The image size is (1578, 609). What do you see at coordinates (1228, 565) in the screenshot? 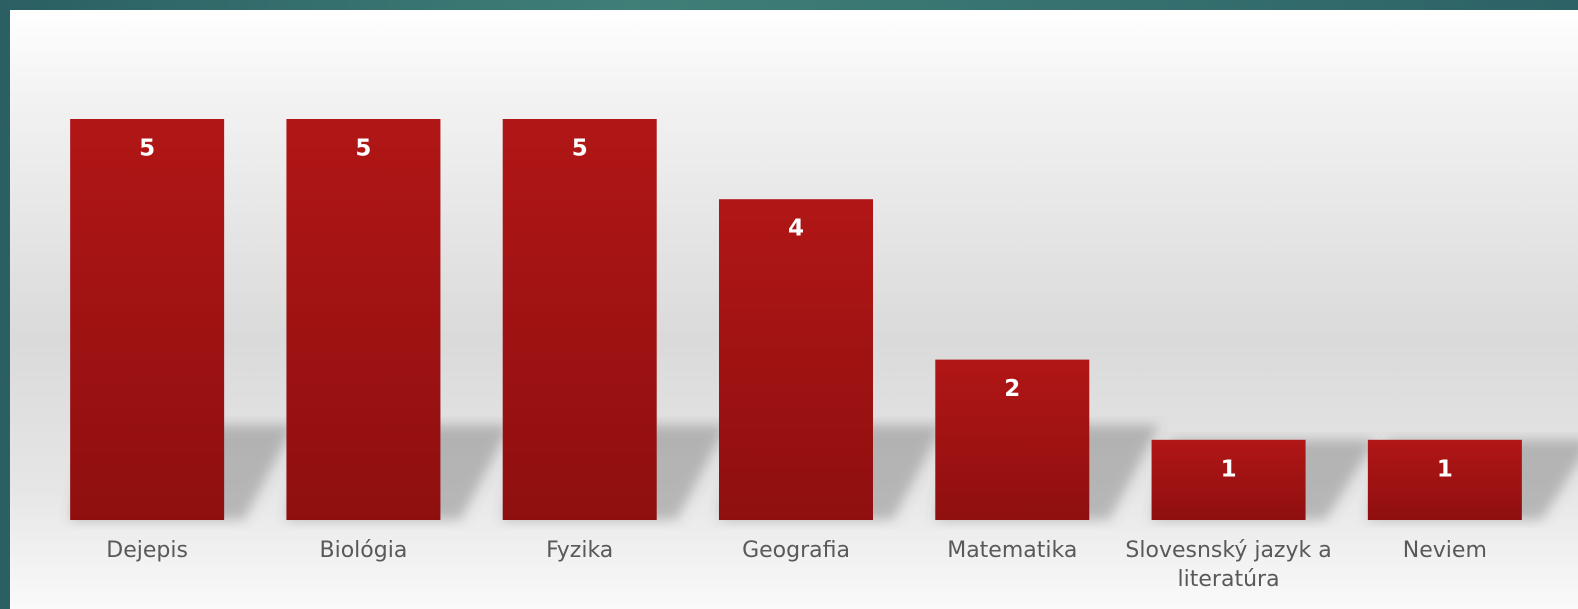
I see `x-tick-label: Slovesnský jazyk a literatúra` at bounding box center [1228, 565].